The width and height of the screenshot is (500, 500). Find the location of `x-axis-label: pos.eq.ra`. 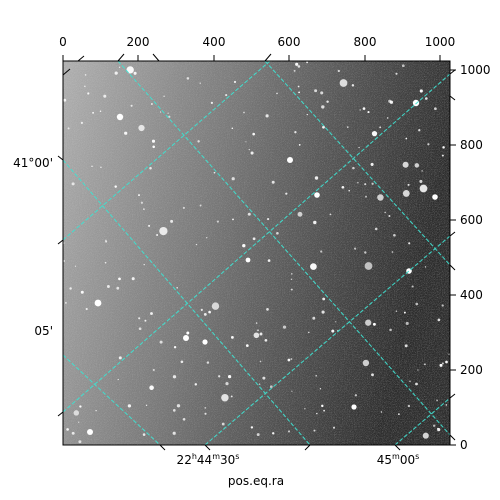

x-axis-label: pos.eq.ra is located at coordinates (256, 481).